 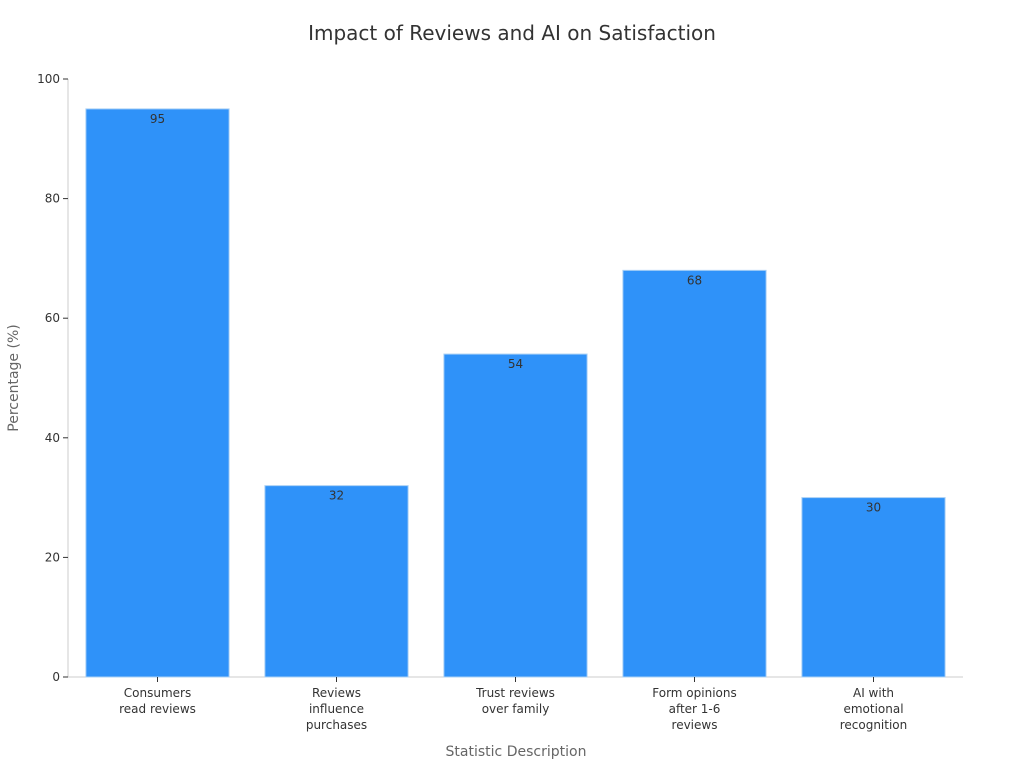 What do you see at coordinates (336, 496) in the screenshot?
I see `data-label: 32` at bounding box center [336, 496].